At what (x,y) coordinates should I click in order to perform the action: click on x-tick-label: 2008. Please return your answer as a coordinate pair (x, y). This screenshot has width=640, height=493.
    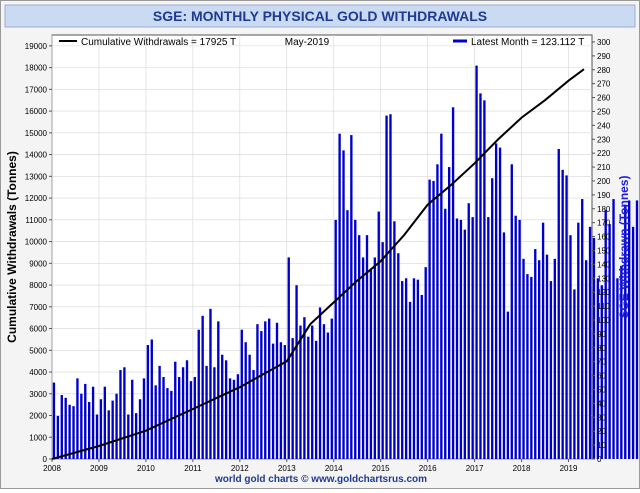
    Looking at the image, I should click on (52, 468).